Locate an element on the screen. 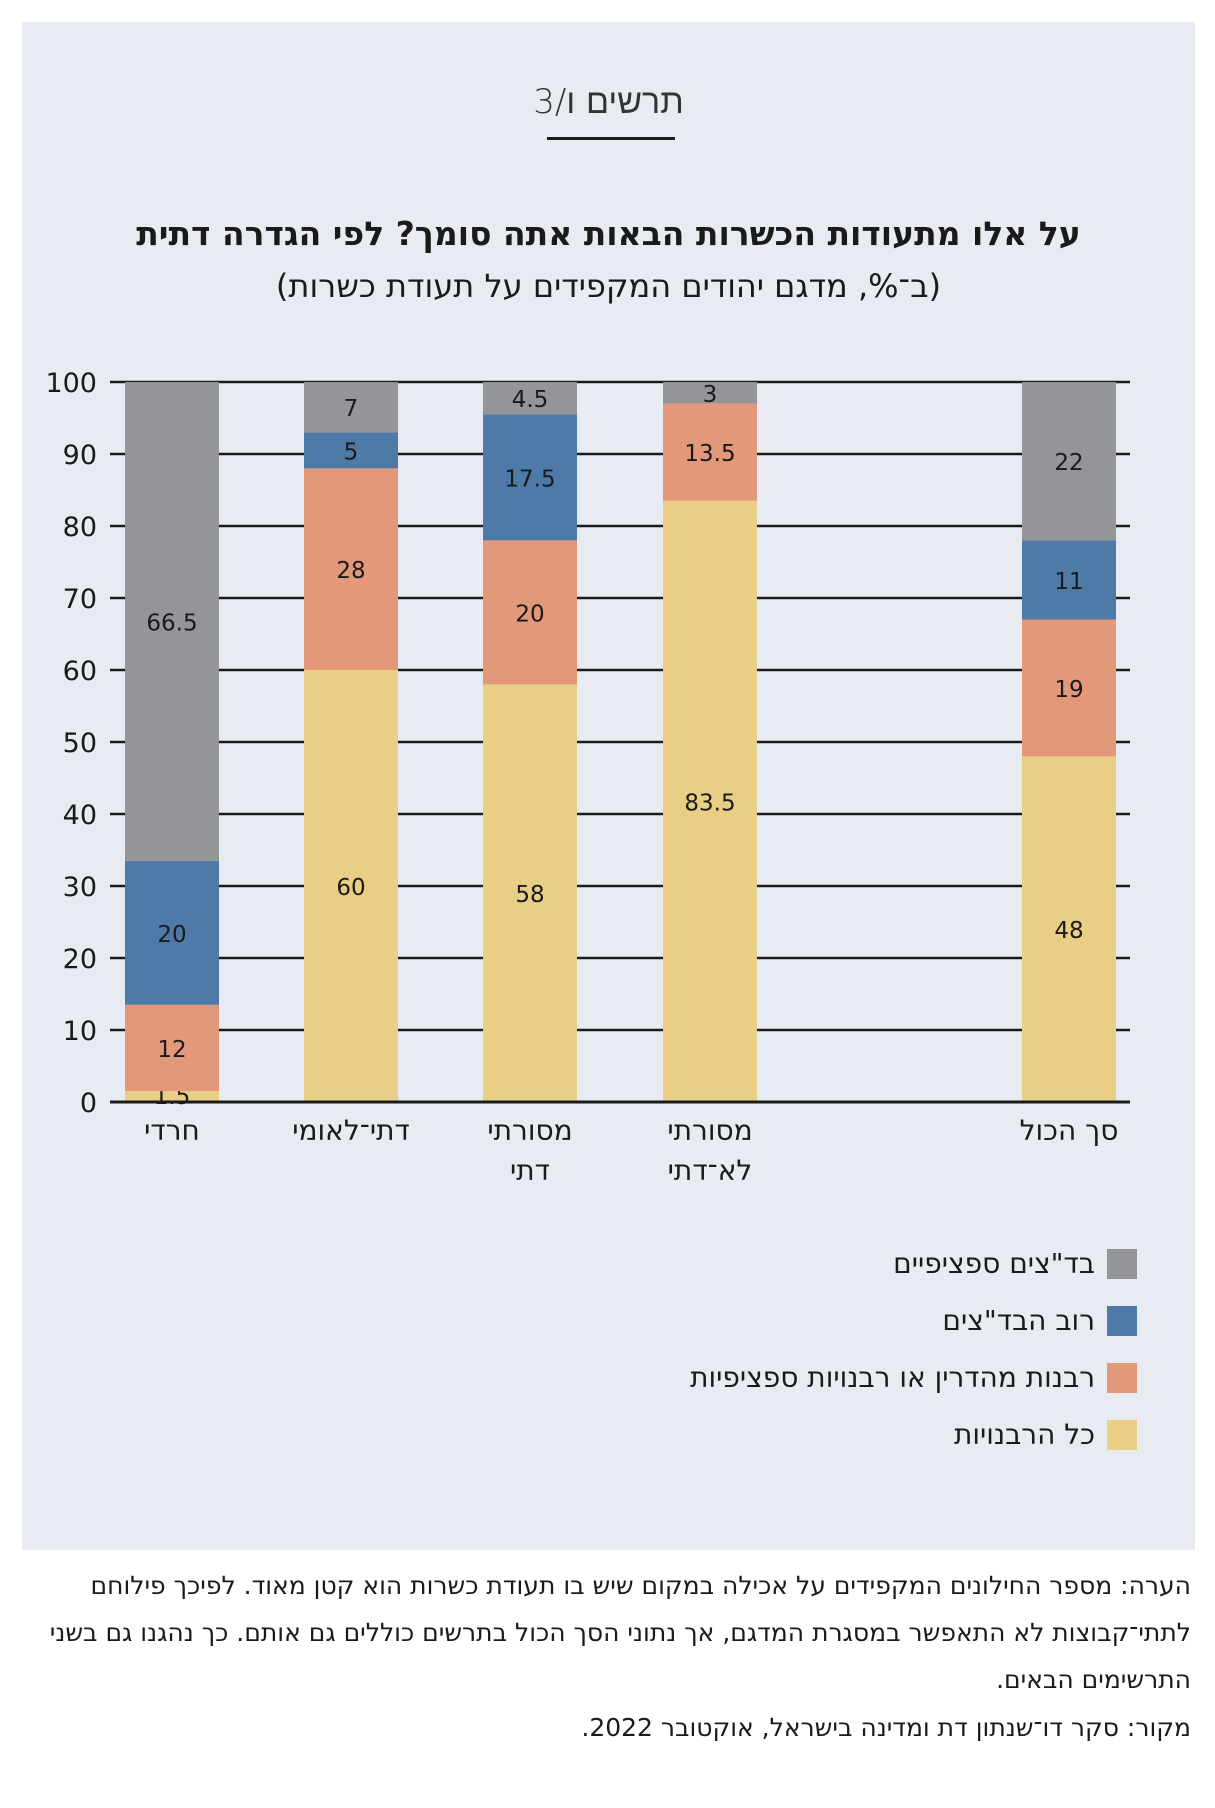 Image resolution: width=1215 pixels, height=1808 pixels. data-label: 3 is located at coordinates (710, 395).